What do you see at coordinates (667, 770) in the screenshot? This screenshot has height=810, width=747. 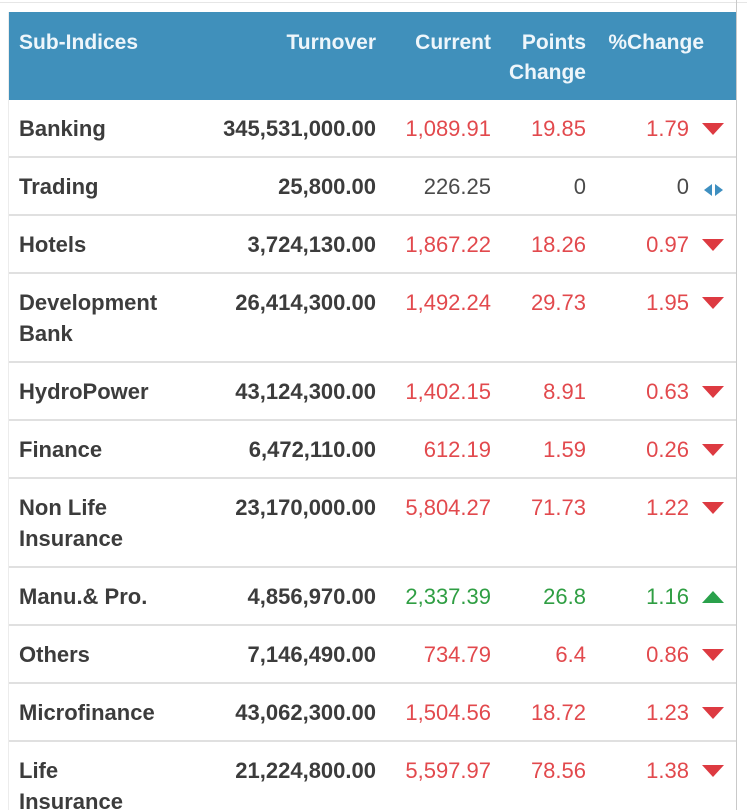 I see `percent-change-value: 1.38` at bounding box center [667, 770].